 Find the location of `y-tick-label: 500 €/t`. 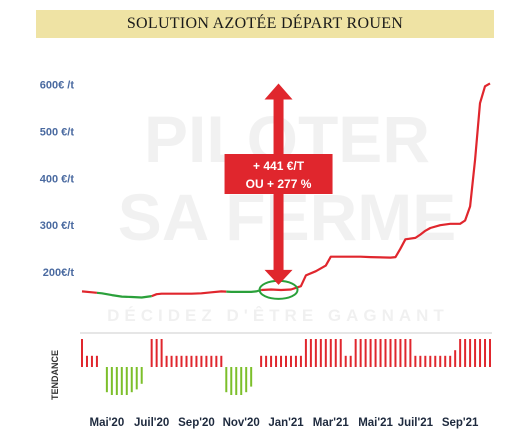

y-tick-label: 500 €/t is located at coordinates (57, 132).